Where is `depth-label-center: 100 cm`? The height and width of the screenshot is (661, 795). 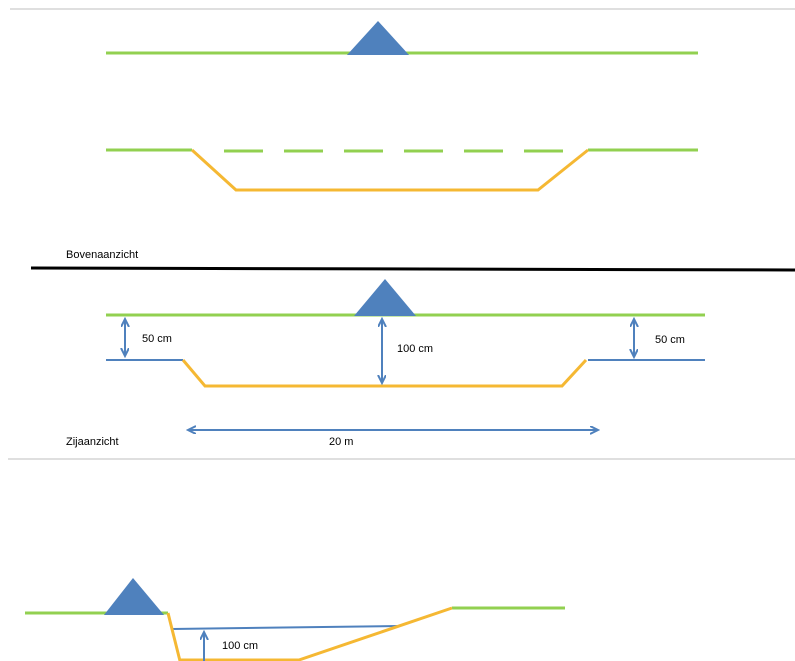 depth-label-center: 100 cm is located at coordinates (415, 349).